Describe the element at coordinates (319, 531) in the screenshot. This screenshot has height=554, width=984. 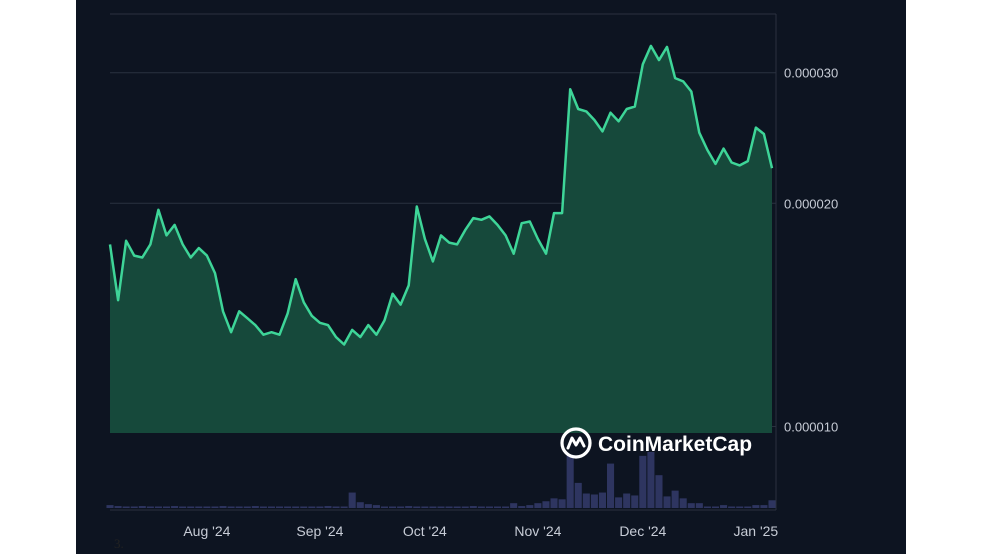
I see `x-tick-label: Sep '24` at that location.